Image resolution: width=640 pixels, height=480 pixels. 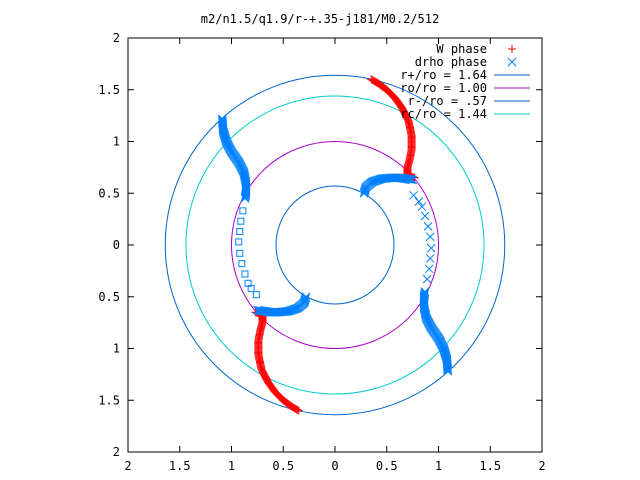 I want to click on legend-label: rc/ro = 1.44, so click(x=443, y=114).